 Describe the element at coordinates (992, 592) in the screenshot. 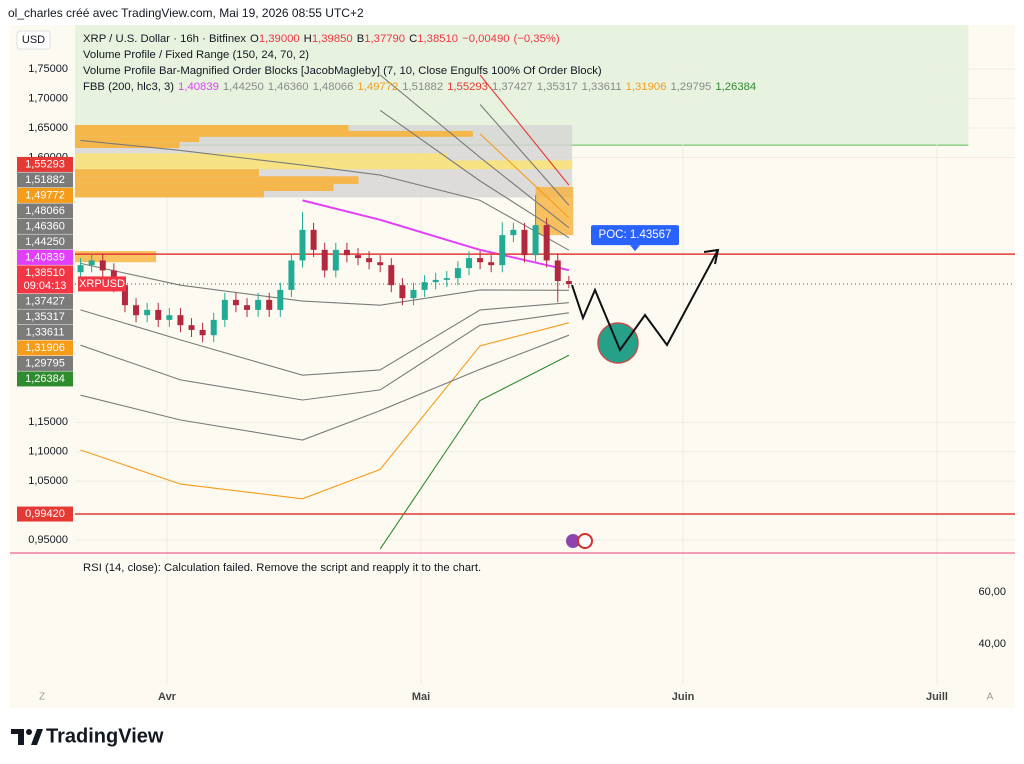

I see `rsi-tick-label: 60,00` at that location.